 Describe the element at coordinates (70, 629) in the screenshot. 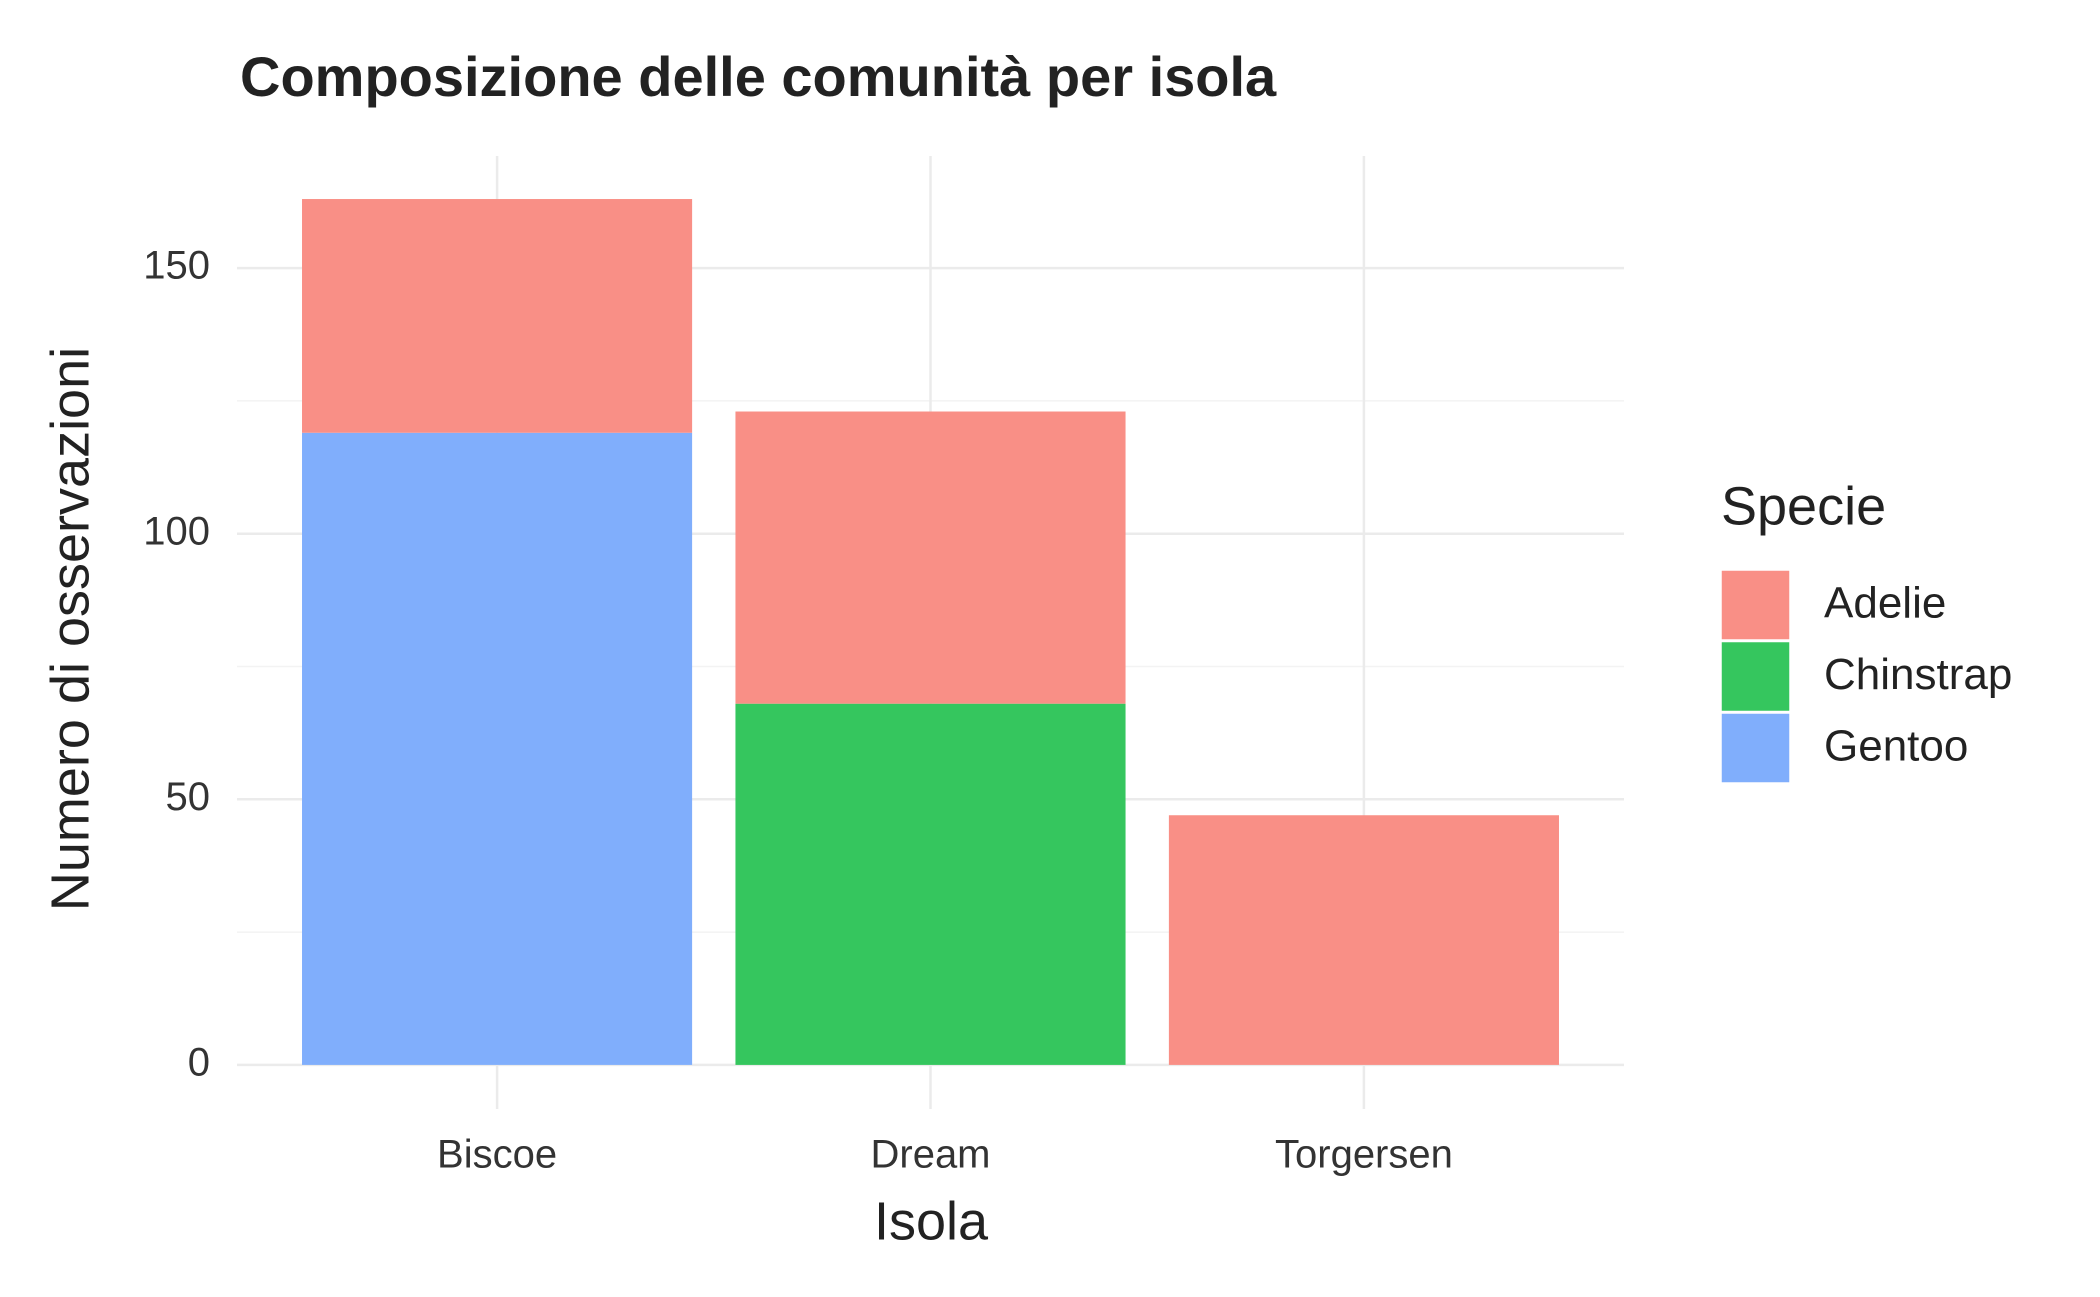

I see `y-axis-title: Numero di osservazioni` at that location.